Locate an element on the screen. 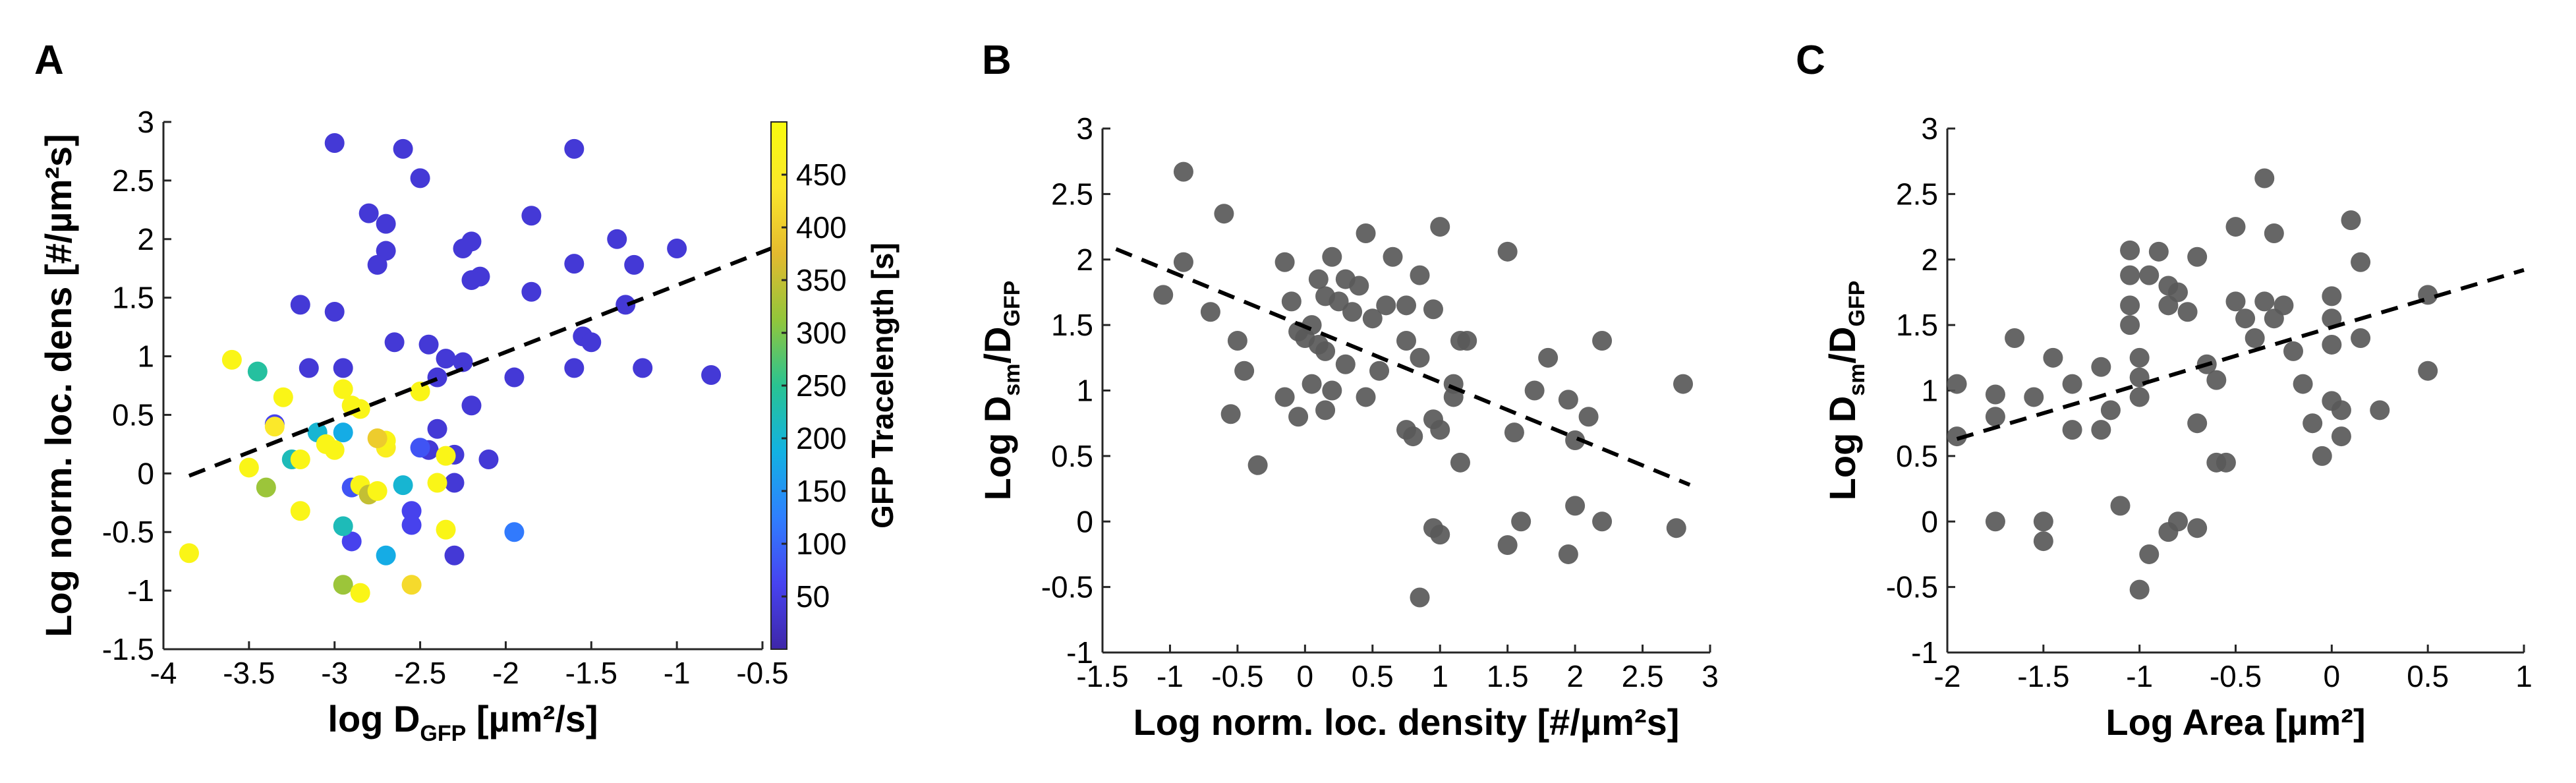 The height and width of the screenshot is (783, 2576). x-tick-label: -1.5 is located at coordinates (2043, 676).